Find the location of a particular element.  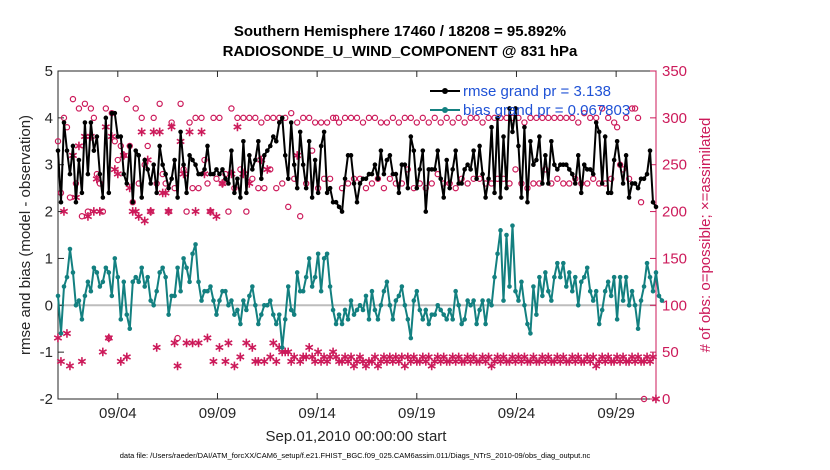

x-axis-label: Sep.01,2010 00:00:00 start is located at coordinates (357, 436).